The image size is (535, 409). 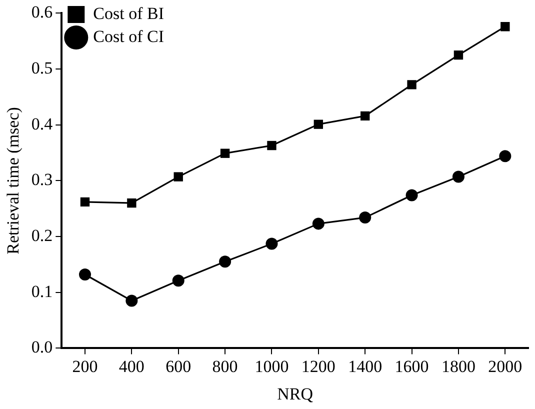 I want to click on x-tick-label: 200, so click(x=85, y=366).